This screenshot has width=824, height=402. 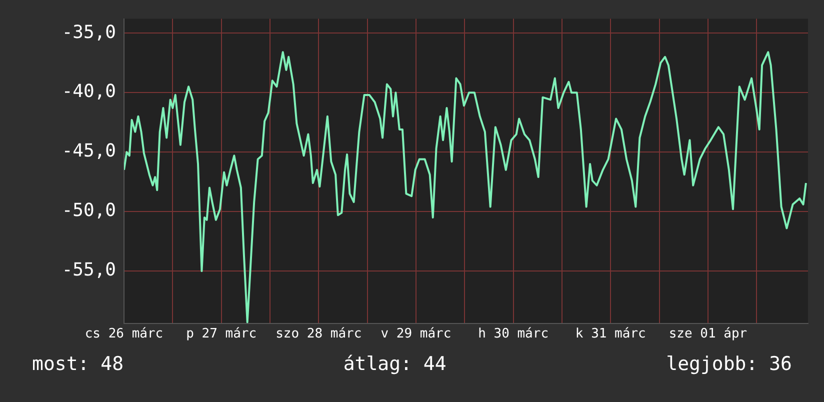 What do you see at coordinates (394, 364) in the screenshot?
I see `text: átlag: 44` at bounding box center [394, 364].